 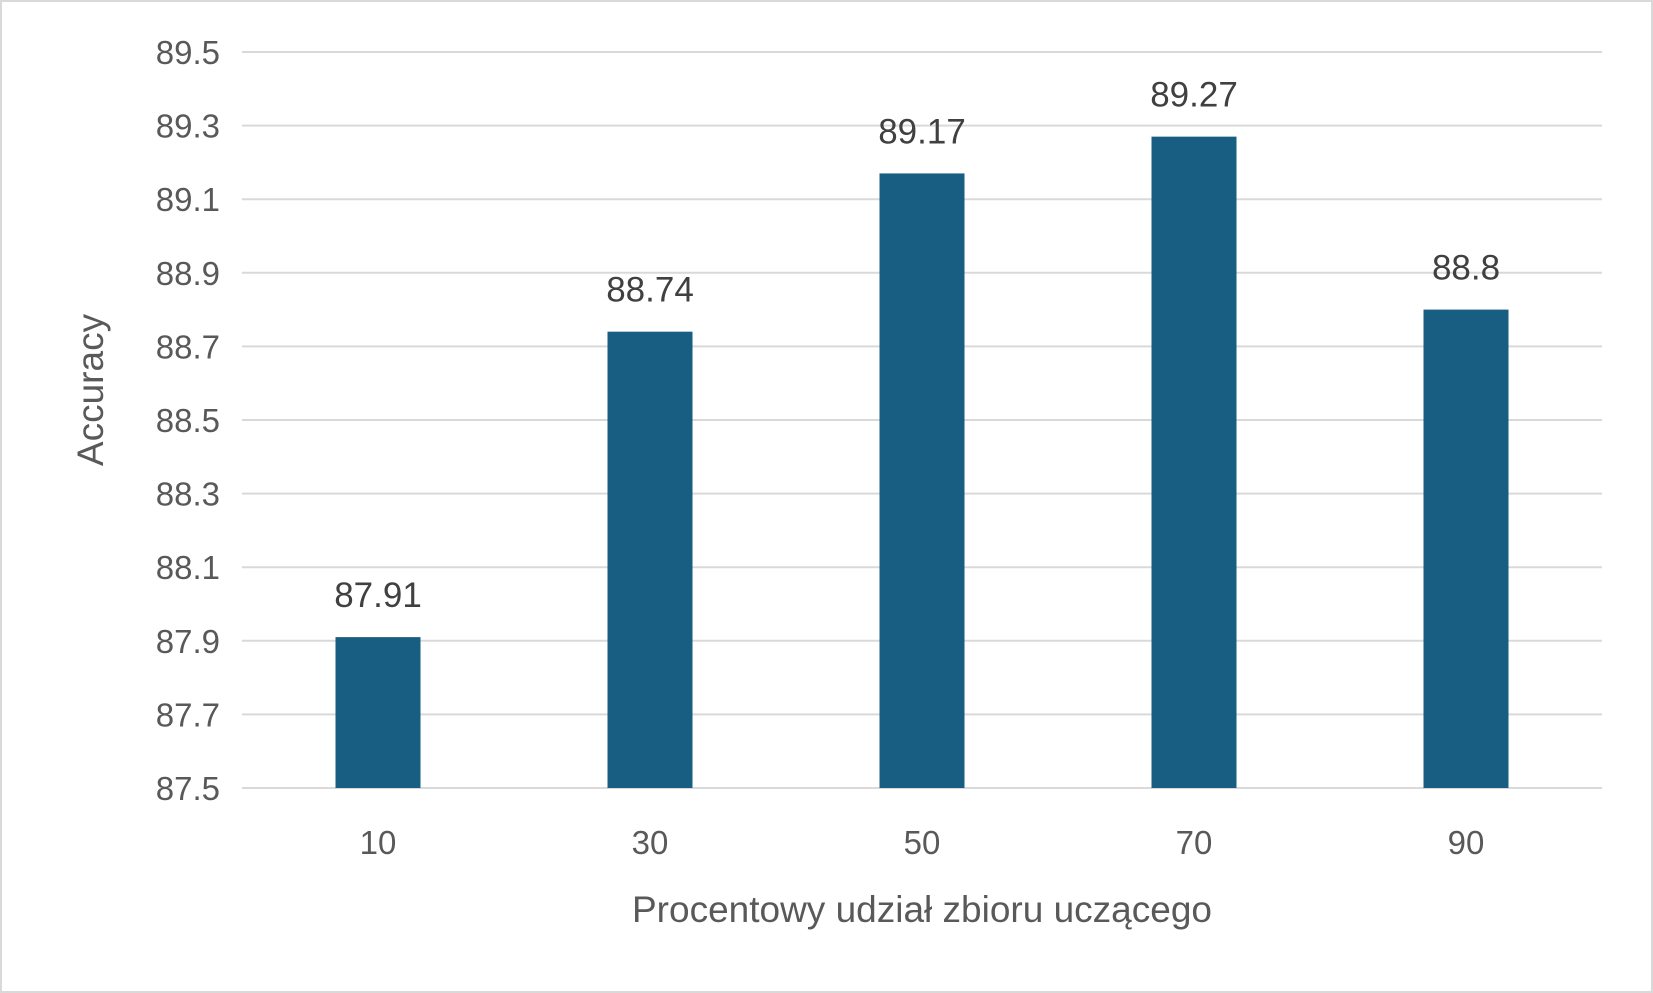 What do you see at coordinates (1466, 268) in the screenshot?
I see `data-label-90: 88.8` at bounding box center [1466, 268].